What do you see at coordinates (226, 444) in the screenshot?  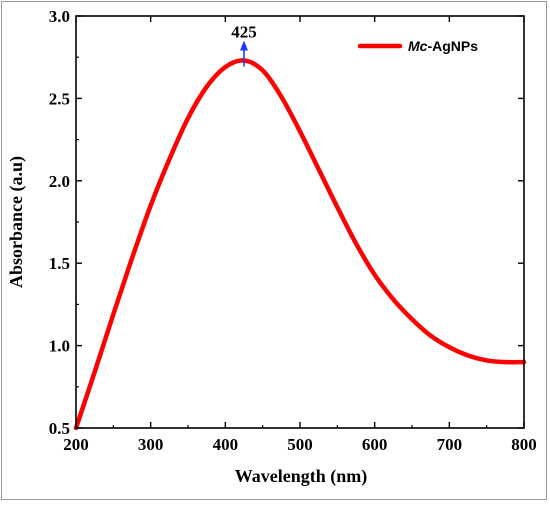 I see `x-tick-label: 400` at bounding box center [226, 444].